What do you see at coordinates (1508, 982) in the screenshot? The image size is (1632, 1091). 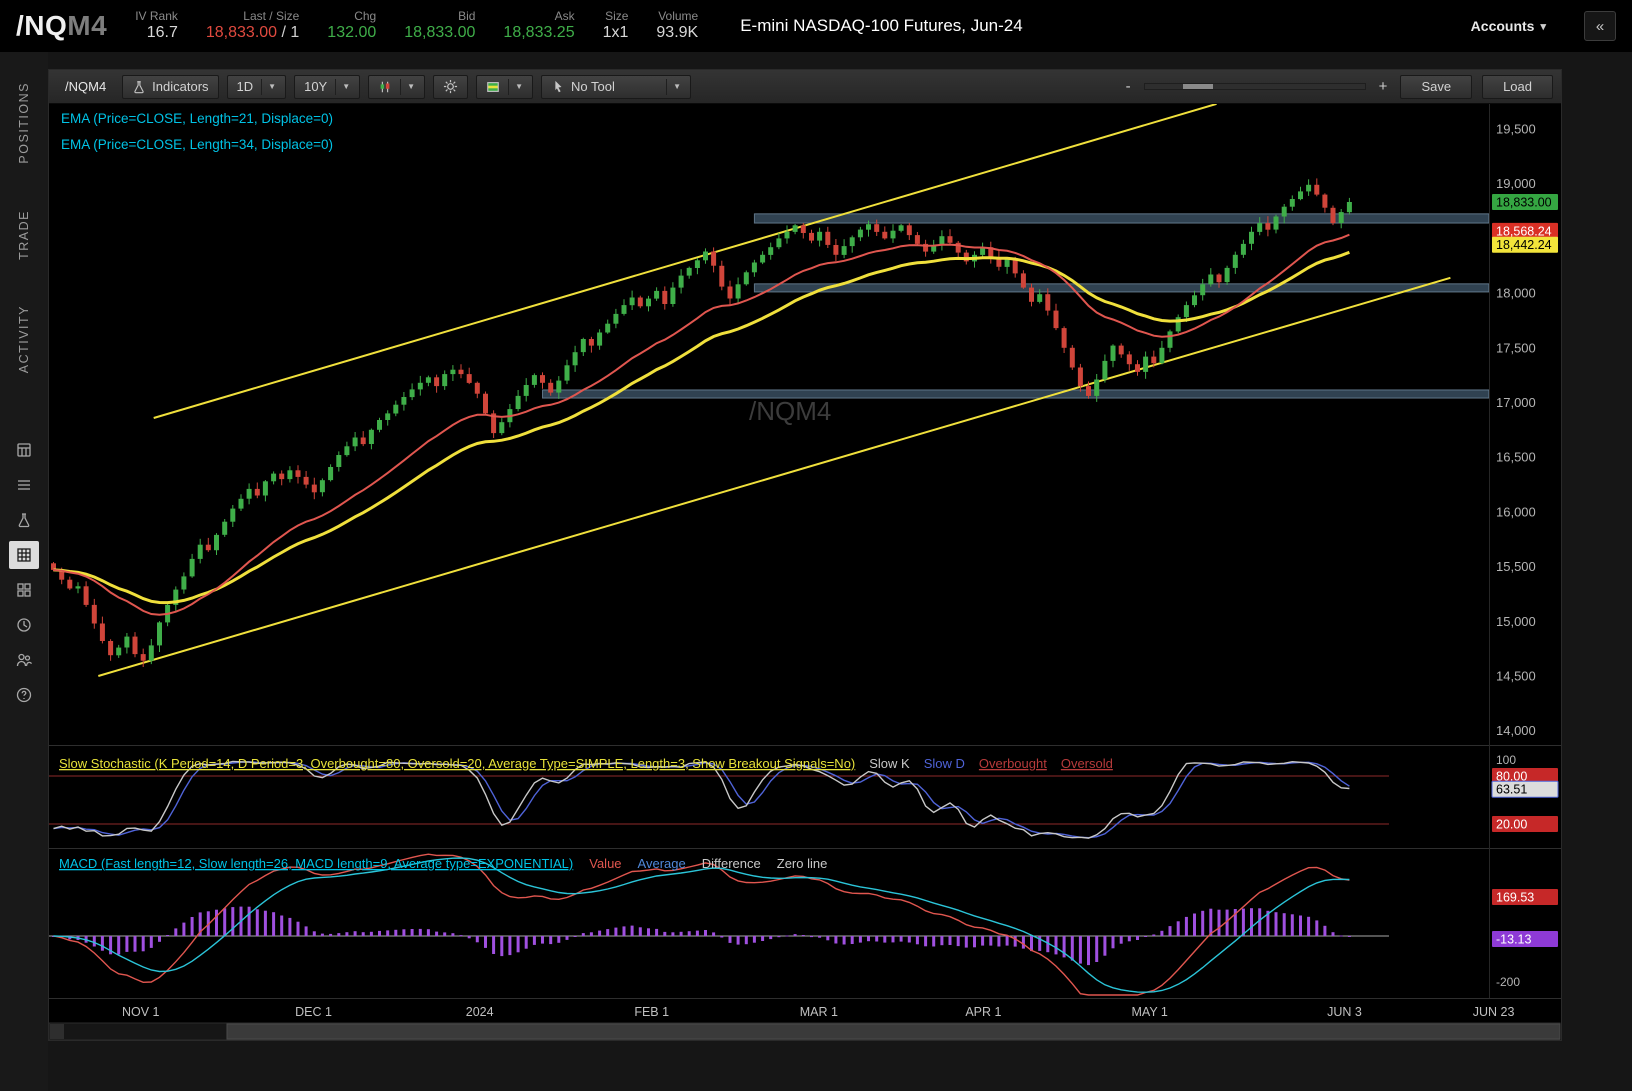 I see `macd-axis-bottom: -200` at bounding box center [1508, 982].